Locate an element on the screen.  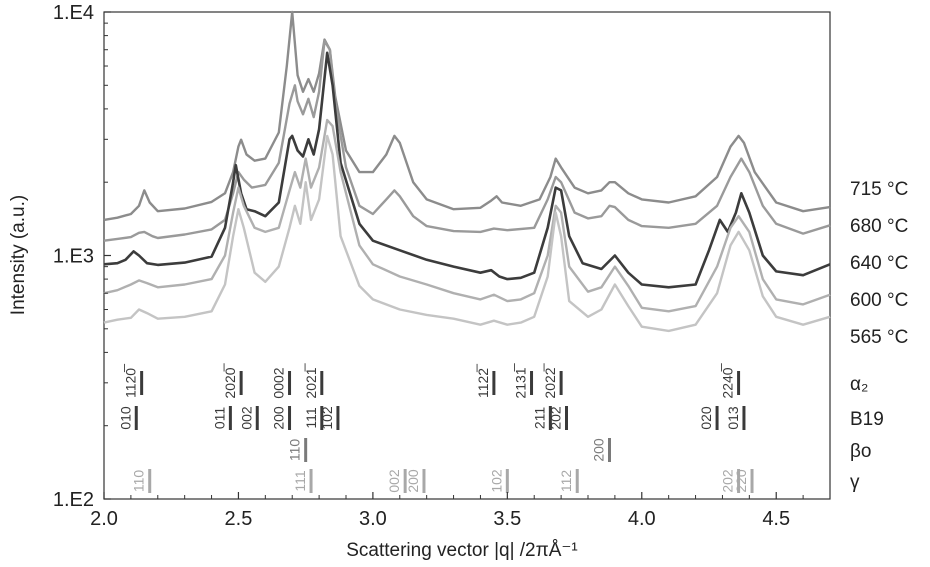
series-label: 565 °C is located at coordinates (879, 337).